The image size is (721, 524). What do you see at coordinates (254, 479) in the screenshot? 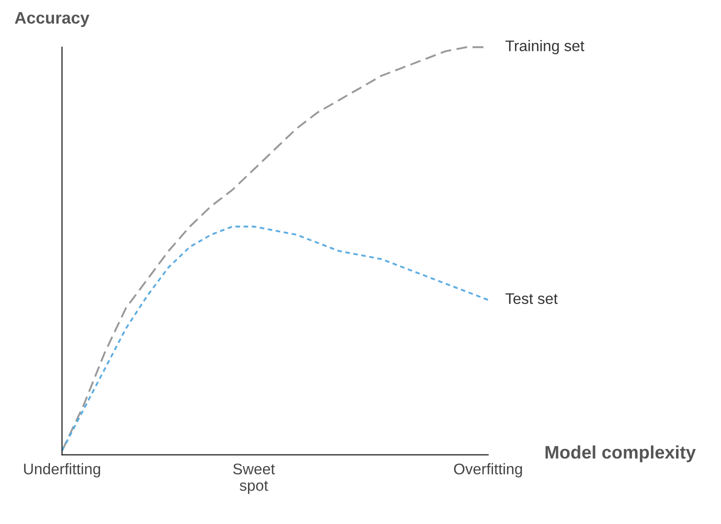
I see `x-tick-label: Sweet spot` at bounding box center [254, 479].